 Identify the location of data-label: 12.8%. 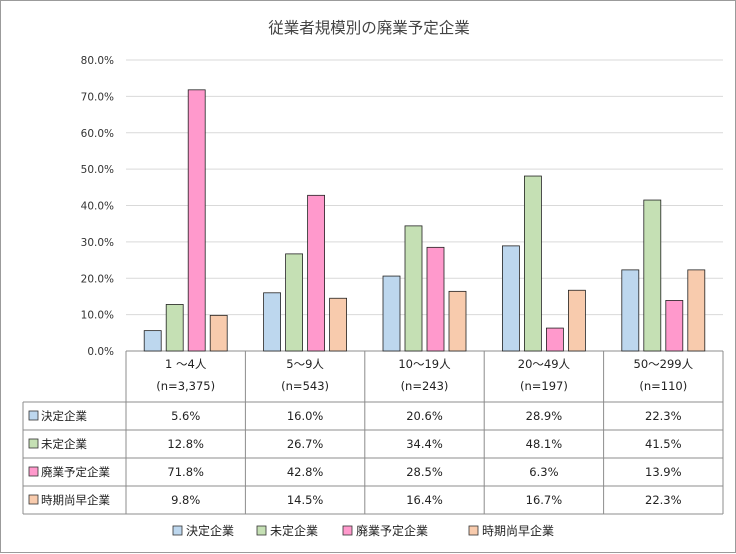
(185, 444).